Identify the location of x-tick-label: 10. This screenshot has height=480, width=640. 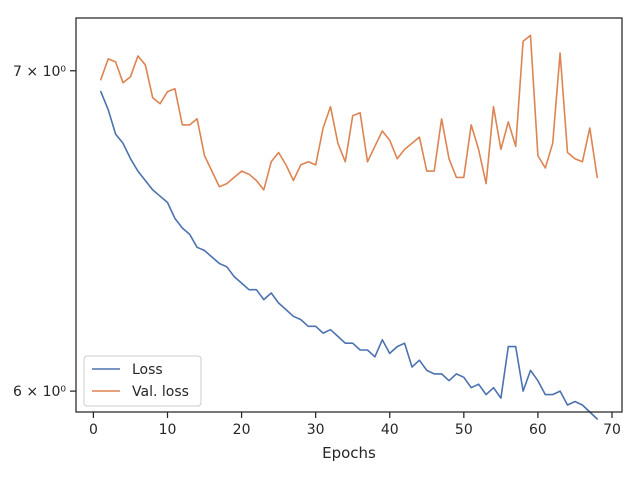
(168, 430).